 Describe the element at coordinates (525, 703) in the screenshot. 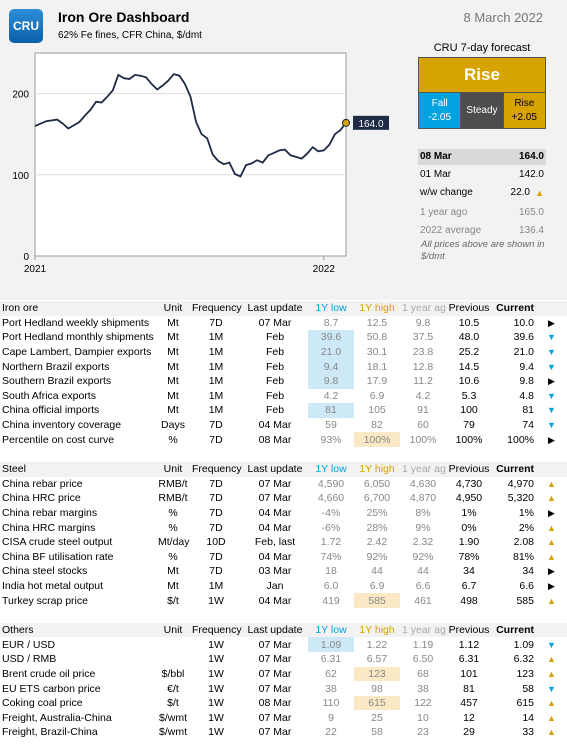

I see `row-current: 615` at that location.